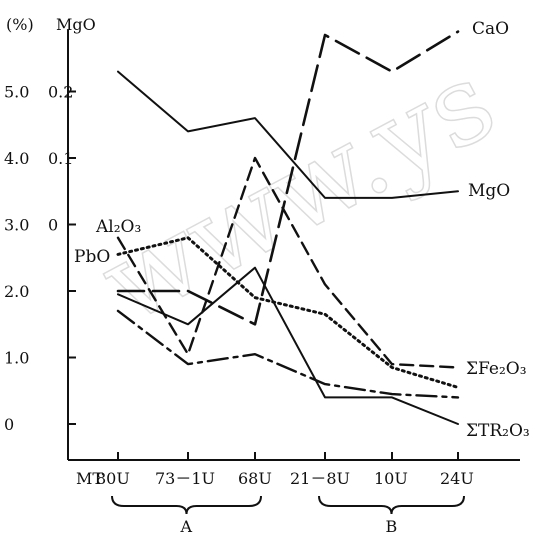 This screenshot has width=539, height=538. I want to click on x-tick-label: 68U, so click(255, 478).